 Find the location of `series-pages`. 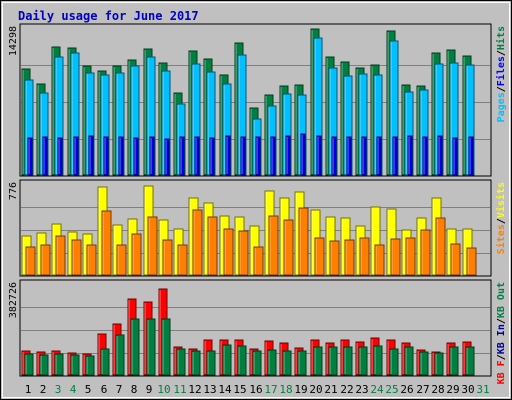

series-pages is located at coordinates (250, 154).